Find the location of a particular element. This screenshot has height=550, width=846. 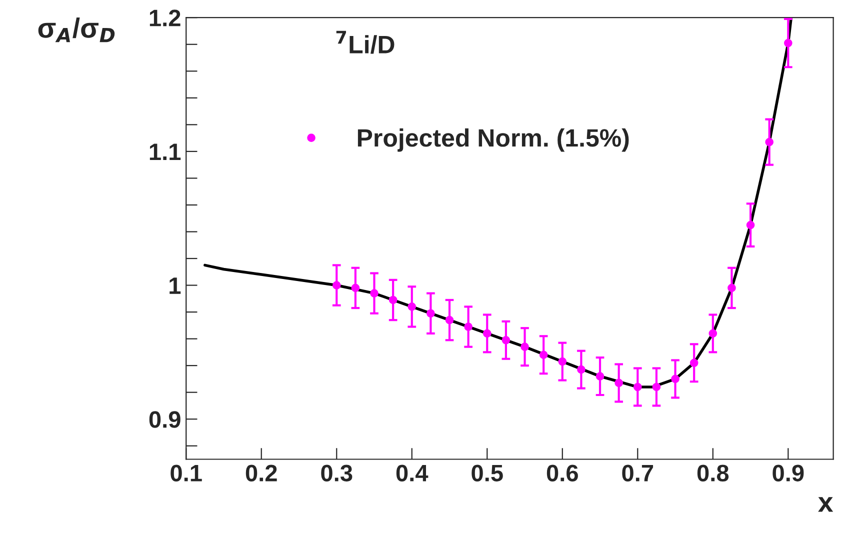

x-tick-label: 0.9 is located at coordinates (788, 473).